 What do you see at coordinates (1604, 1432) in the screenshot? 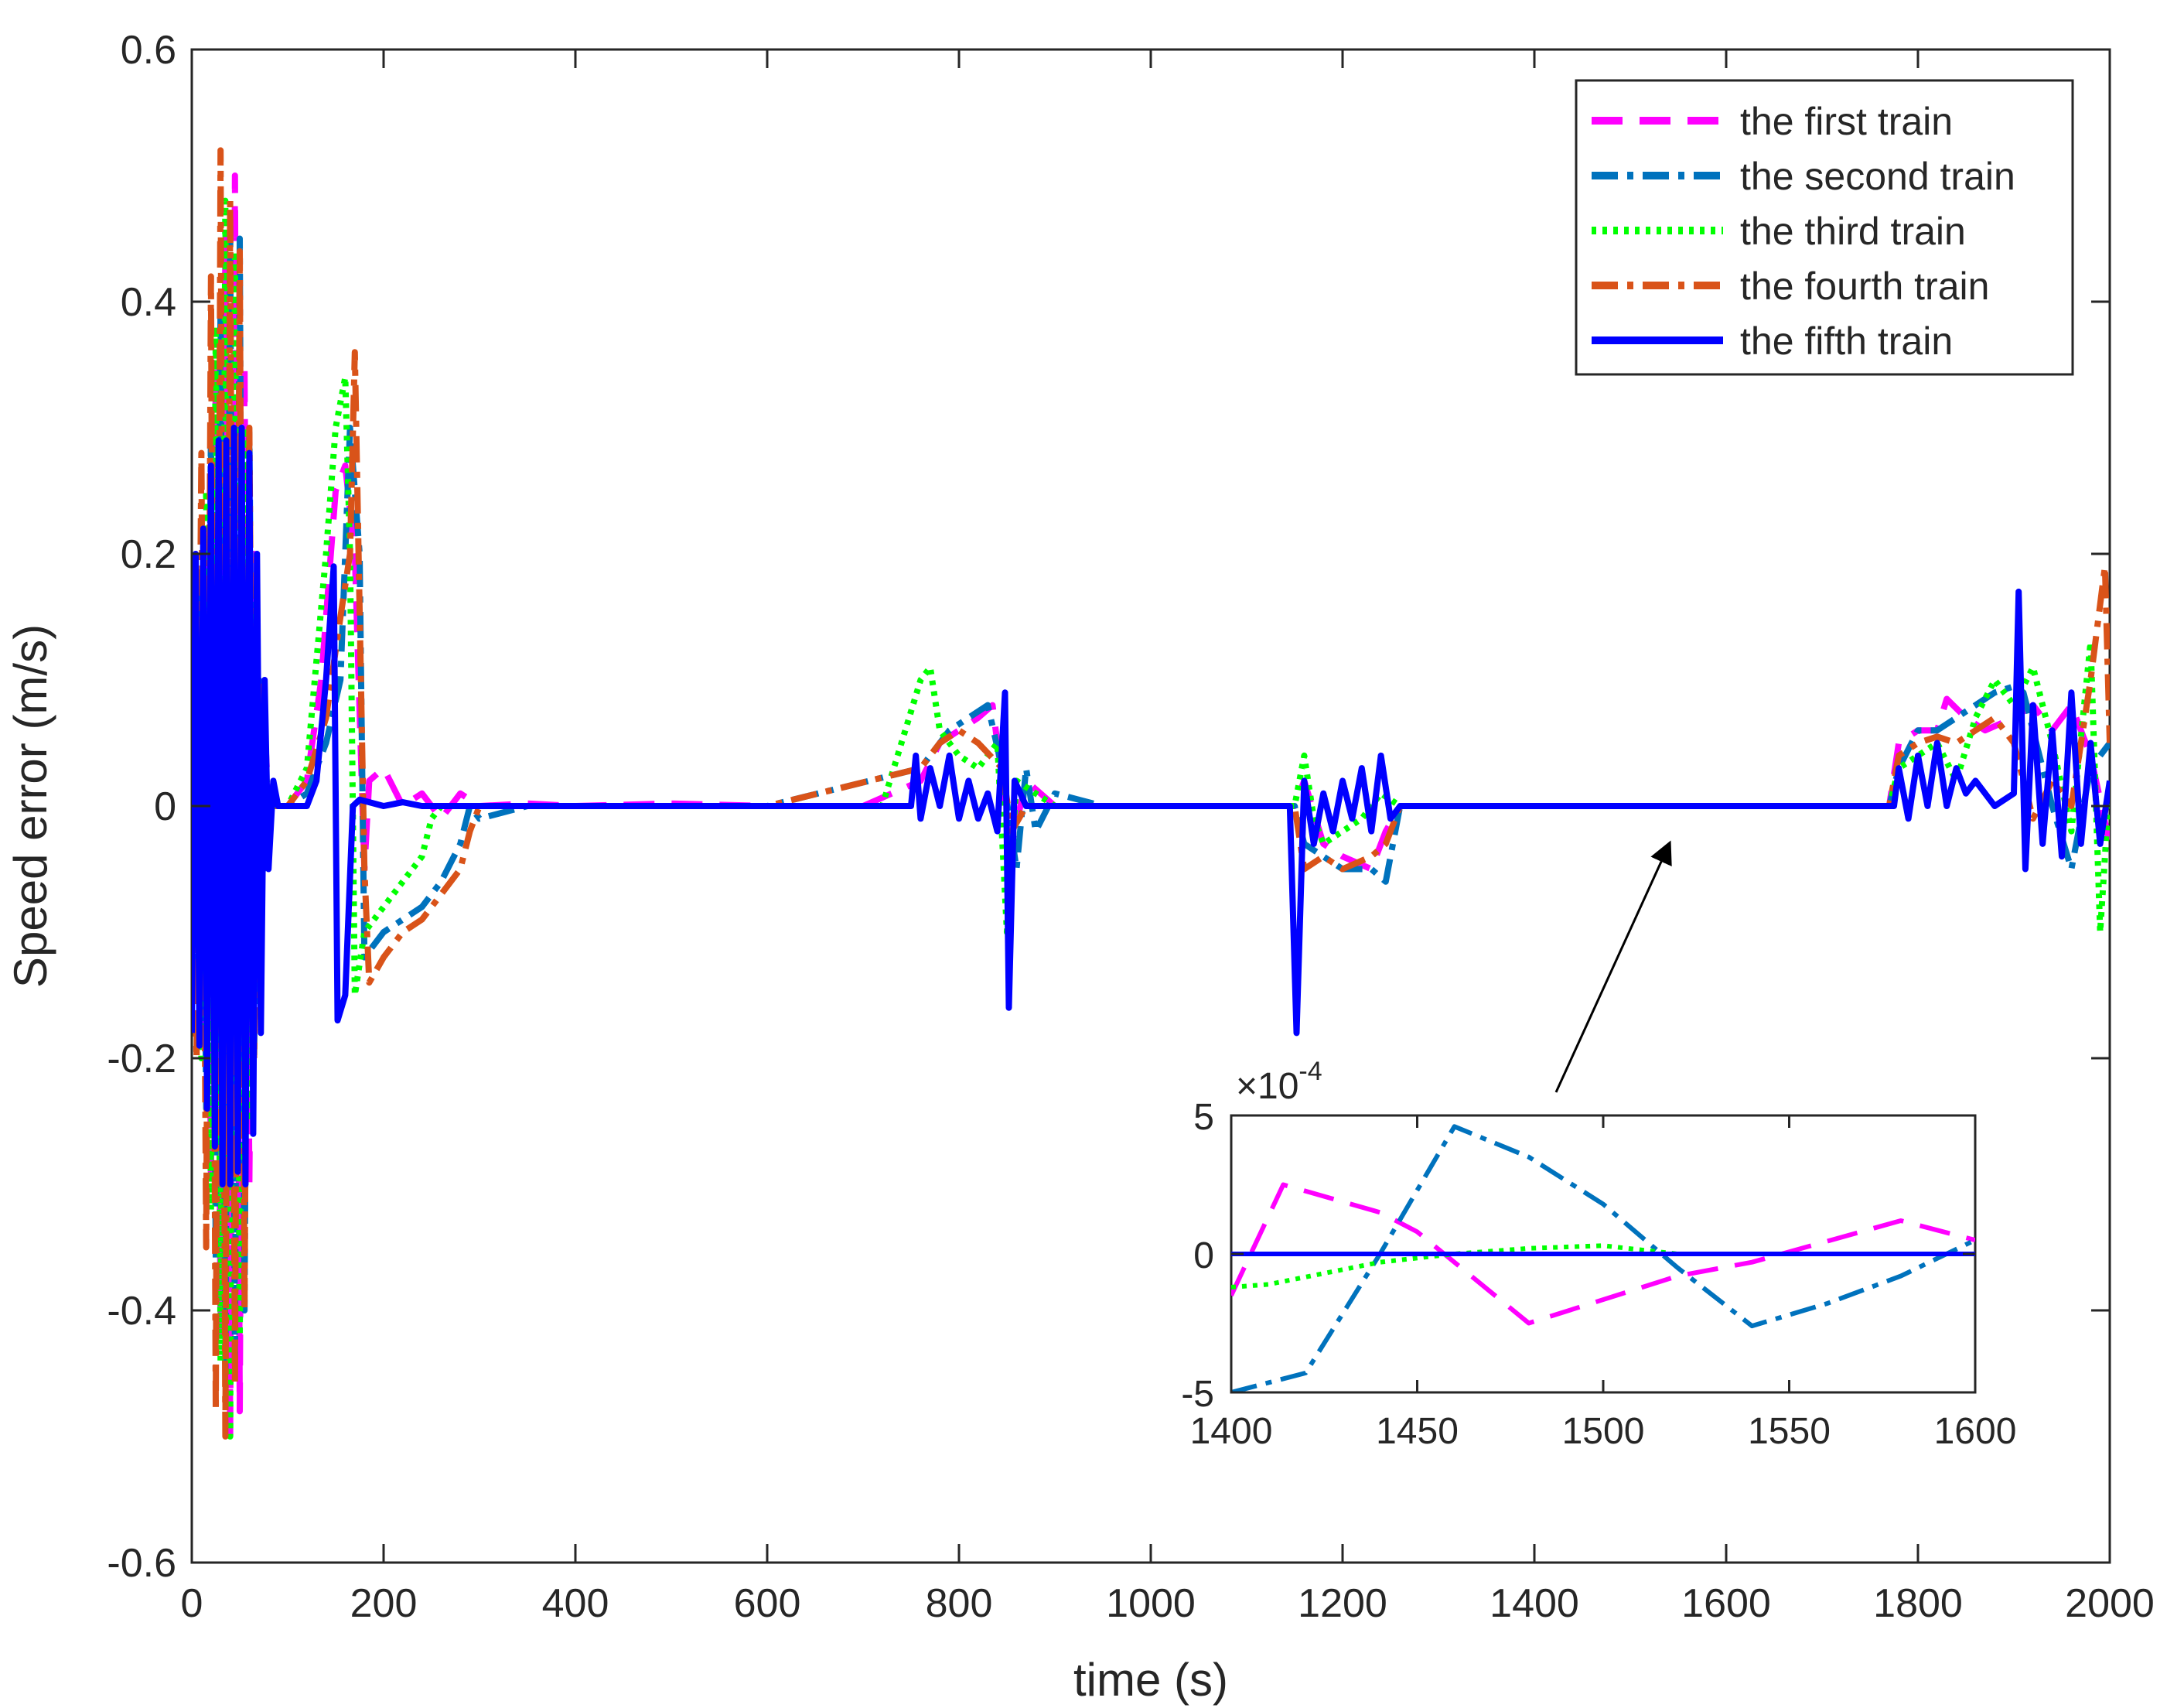
I see `inset-x-tick-label: 1500` at bounding box center [1604, 1432].